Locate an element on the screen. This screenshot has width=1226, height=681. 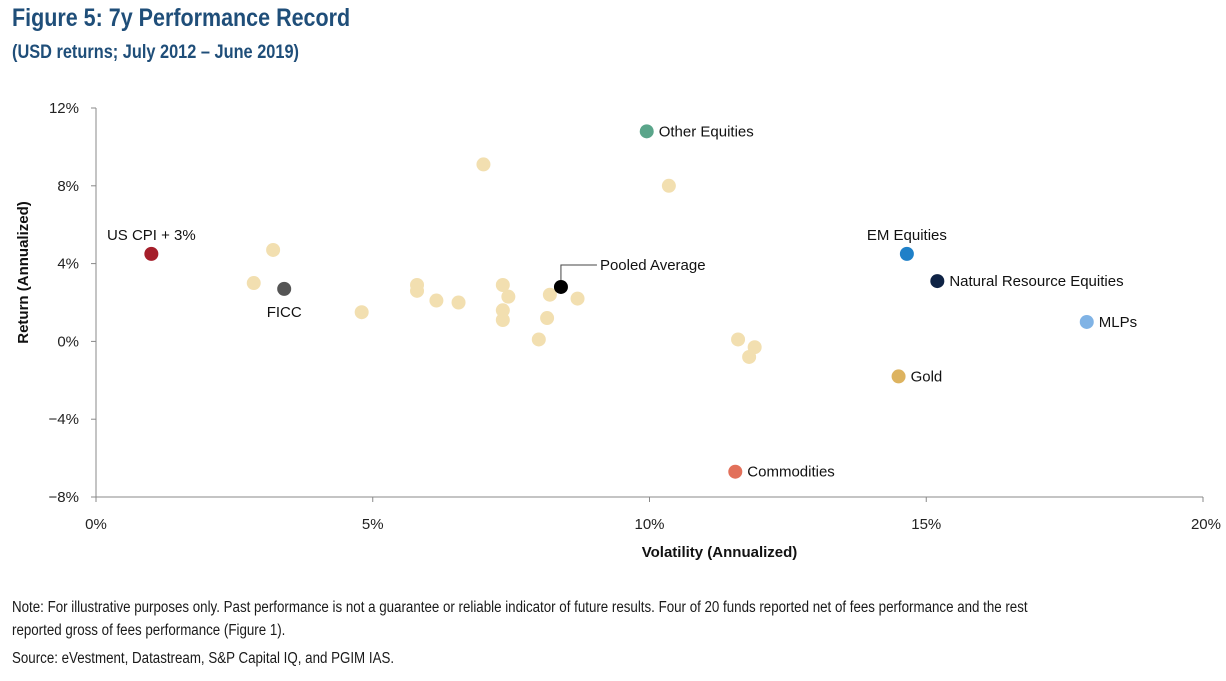
y-tick-label: 0% is located at coordinates (68, 341).